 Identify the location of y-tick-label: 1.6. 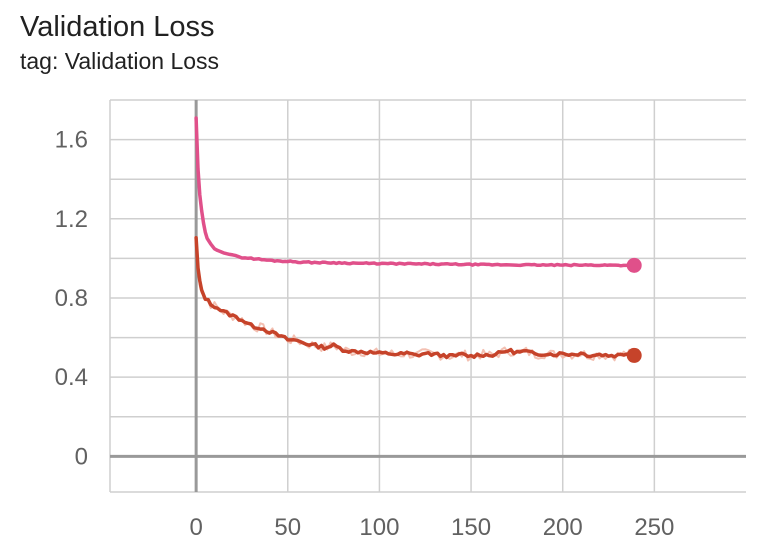
(71, 140).